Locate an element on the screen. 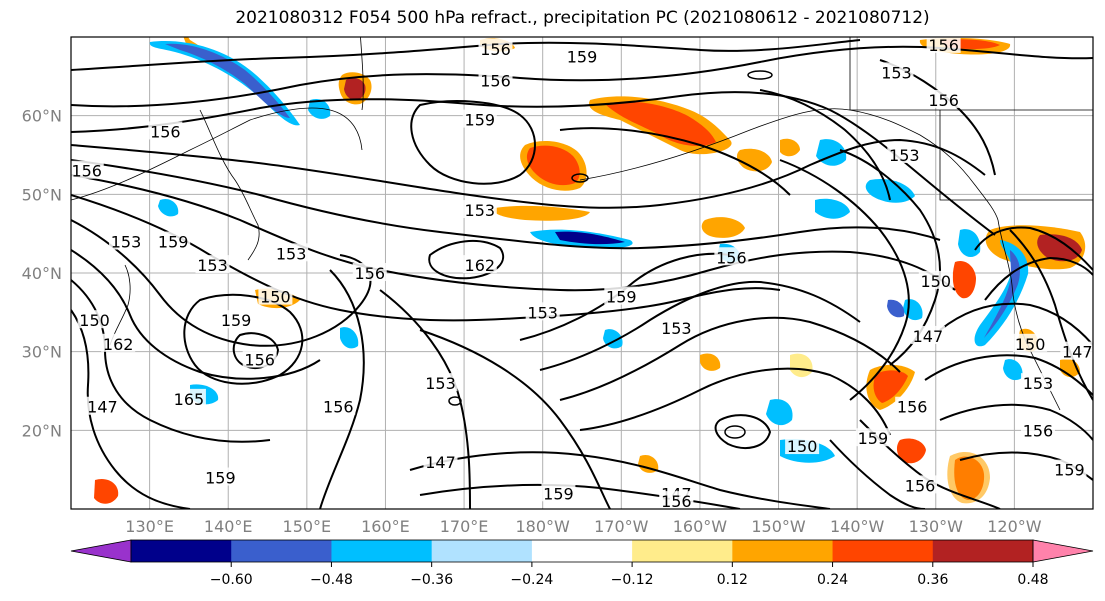  colorbar-tick-label: −0.48 is located at coordinates (331, 580).